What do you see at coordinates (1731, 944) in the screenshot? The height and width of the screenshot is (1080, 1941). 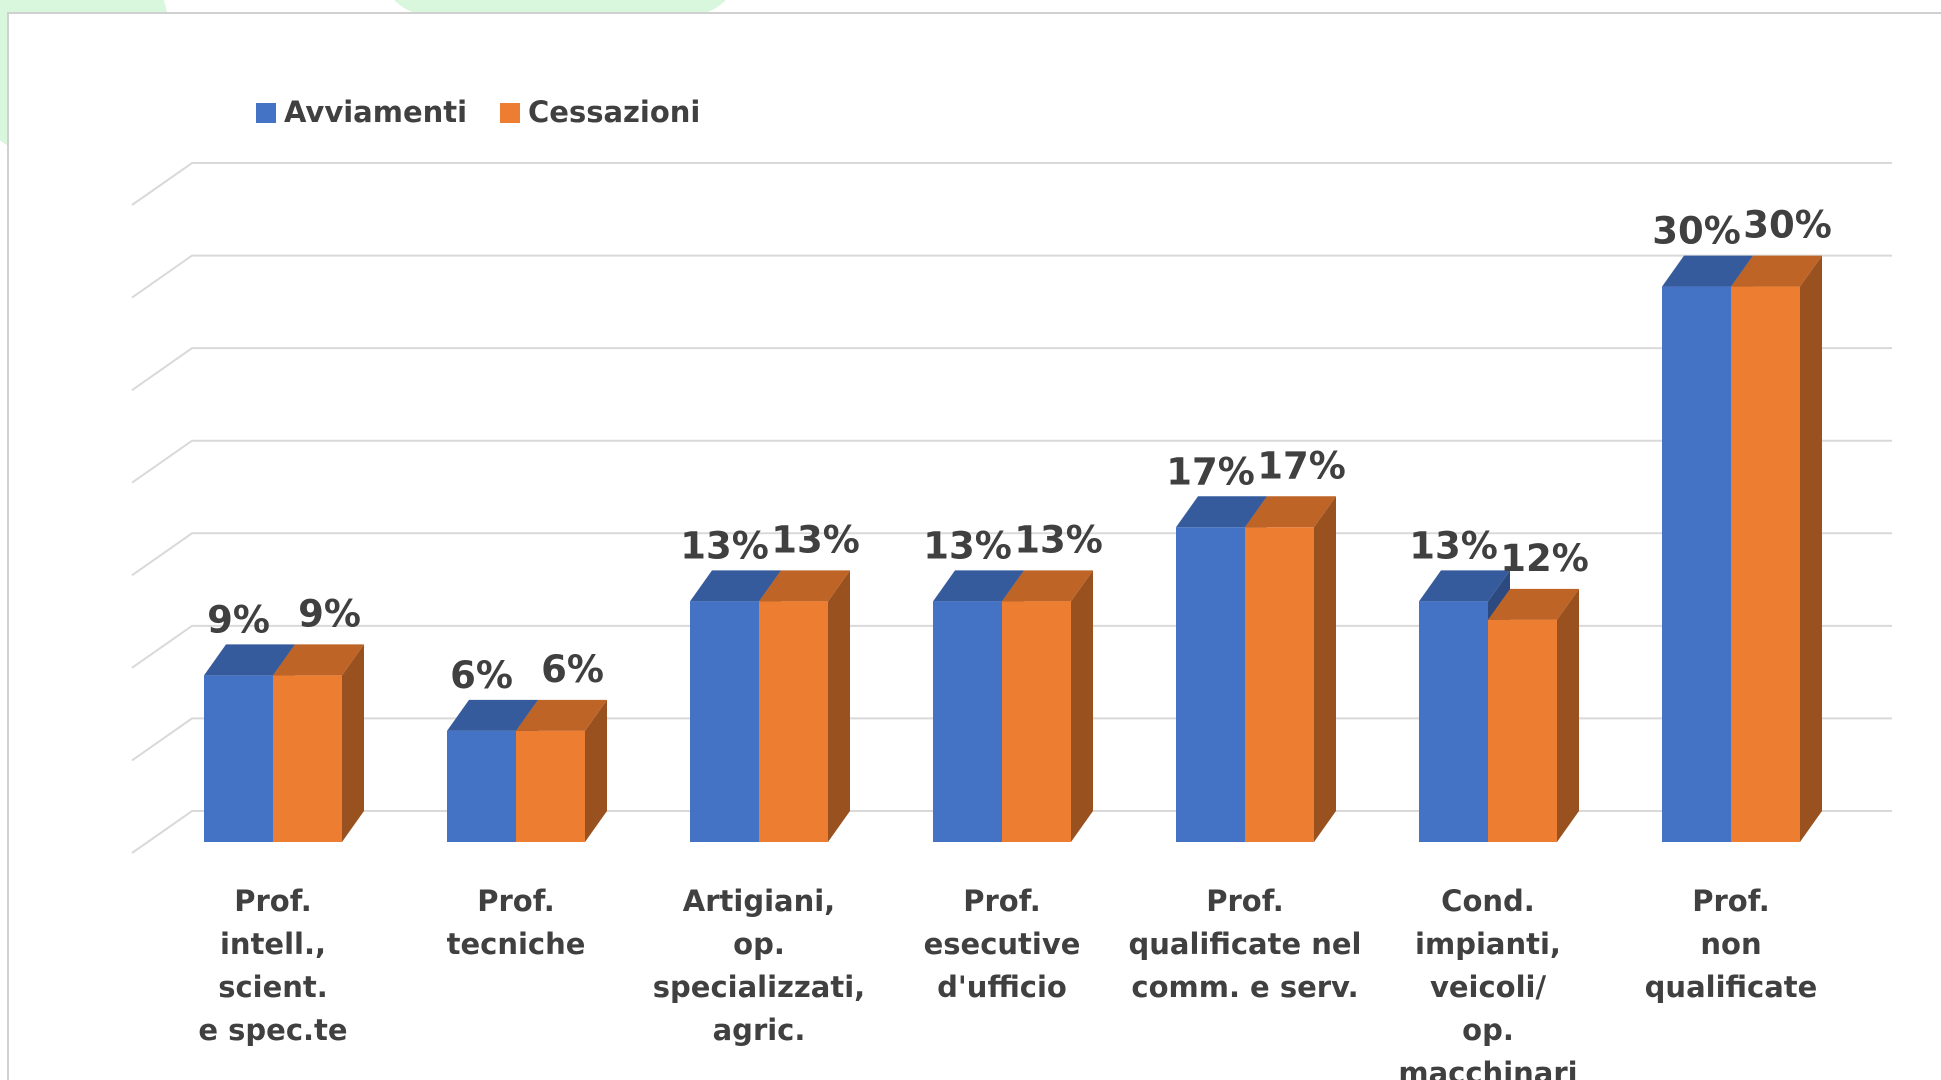 I see `x-tick-label: Prof. non qualificate` at bounding box center [1731, 944].